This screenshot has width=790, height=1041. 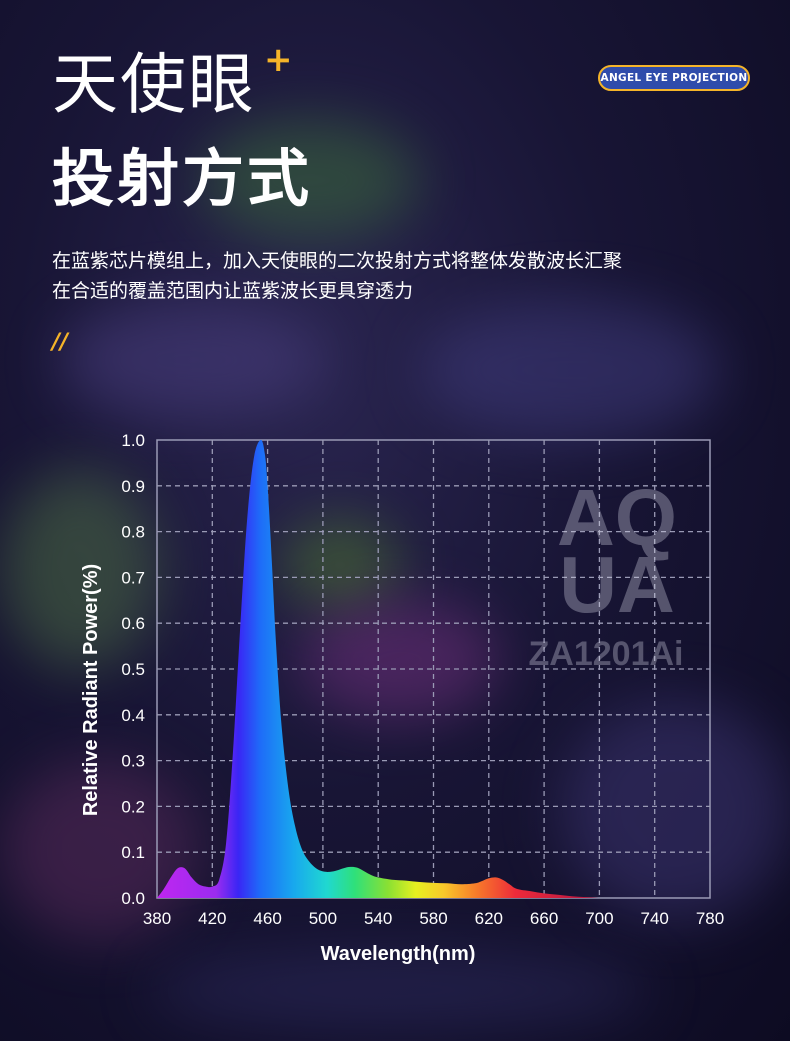 What do you see at coordinates (398, 954) in the screenshot?
I see `x-axis-label: Wavelength(nm)` at bounding box center [398, 954].